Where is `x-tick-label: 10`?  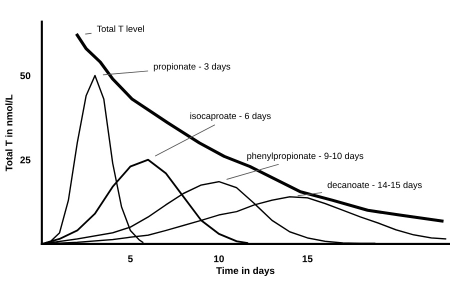
x-tick-label: 10 is located at coordinates (219, 258).